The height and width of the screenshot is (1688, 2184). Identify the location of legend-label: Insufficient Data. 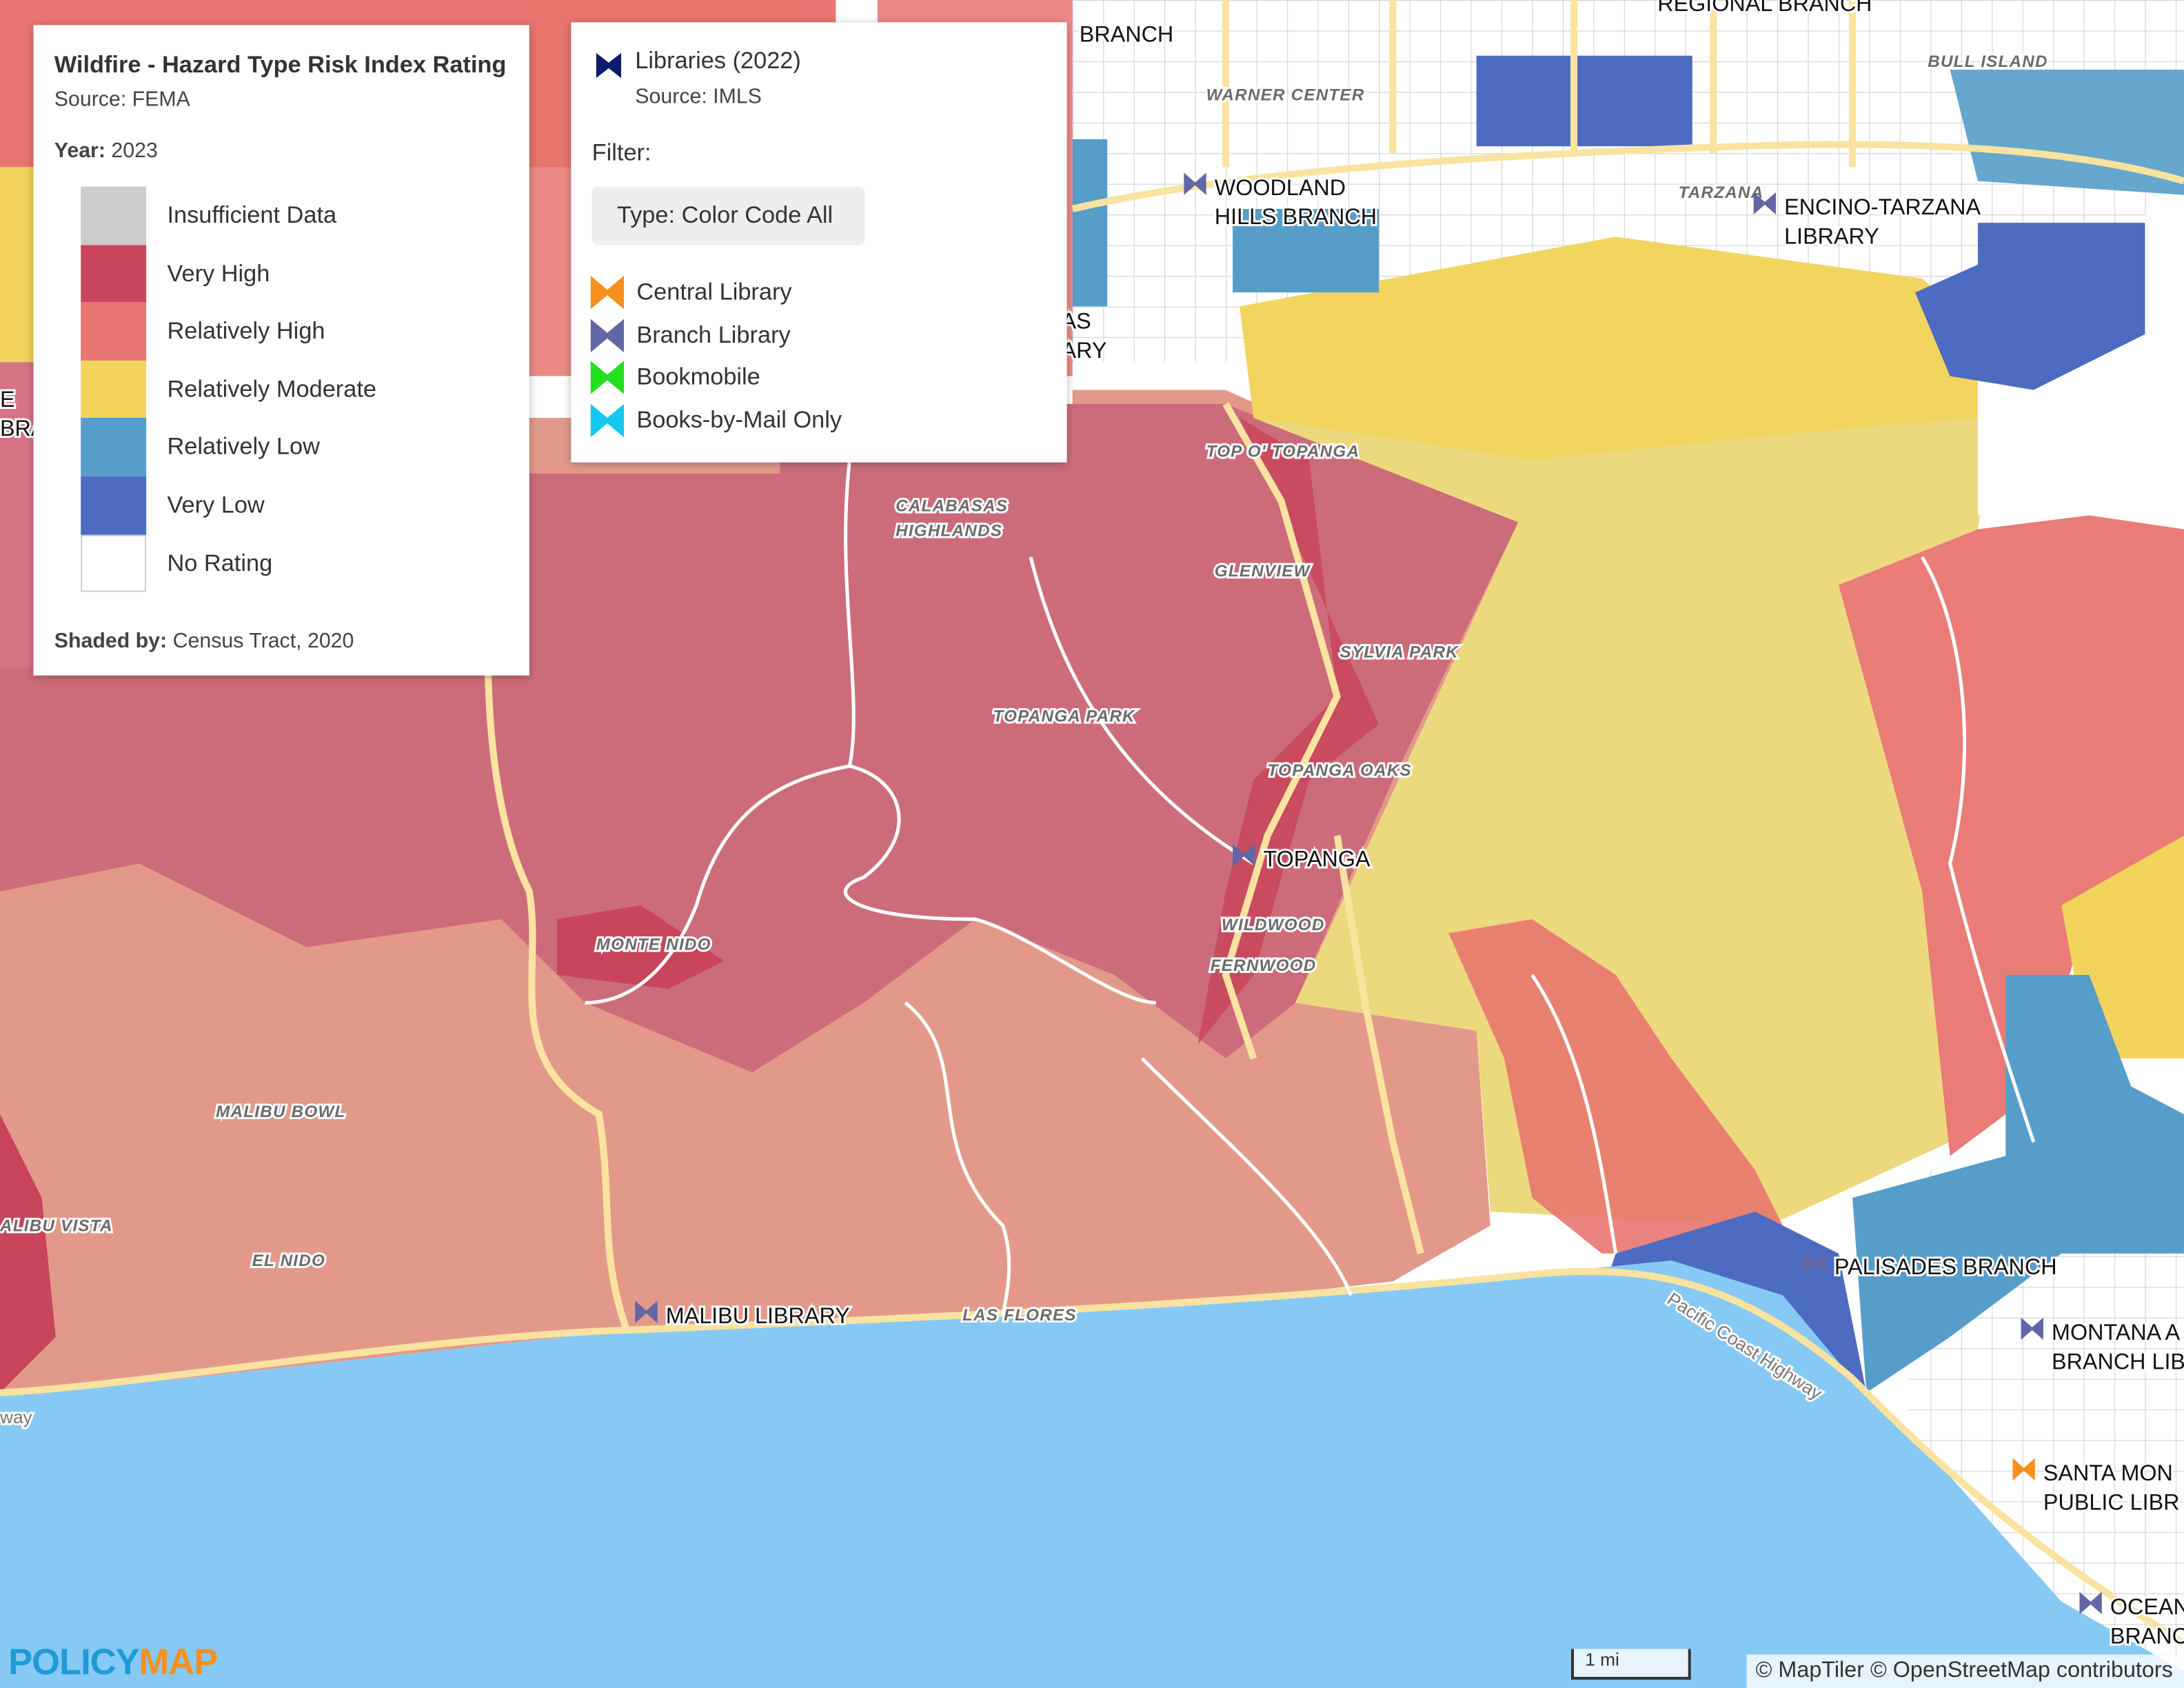
(252, 215).